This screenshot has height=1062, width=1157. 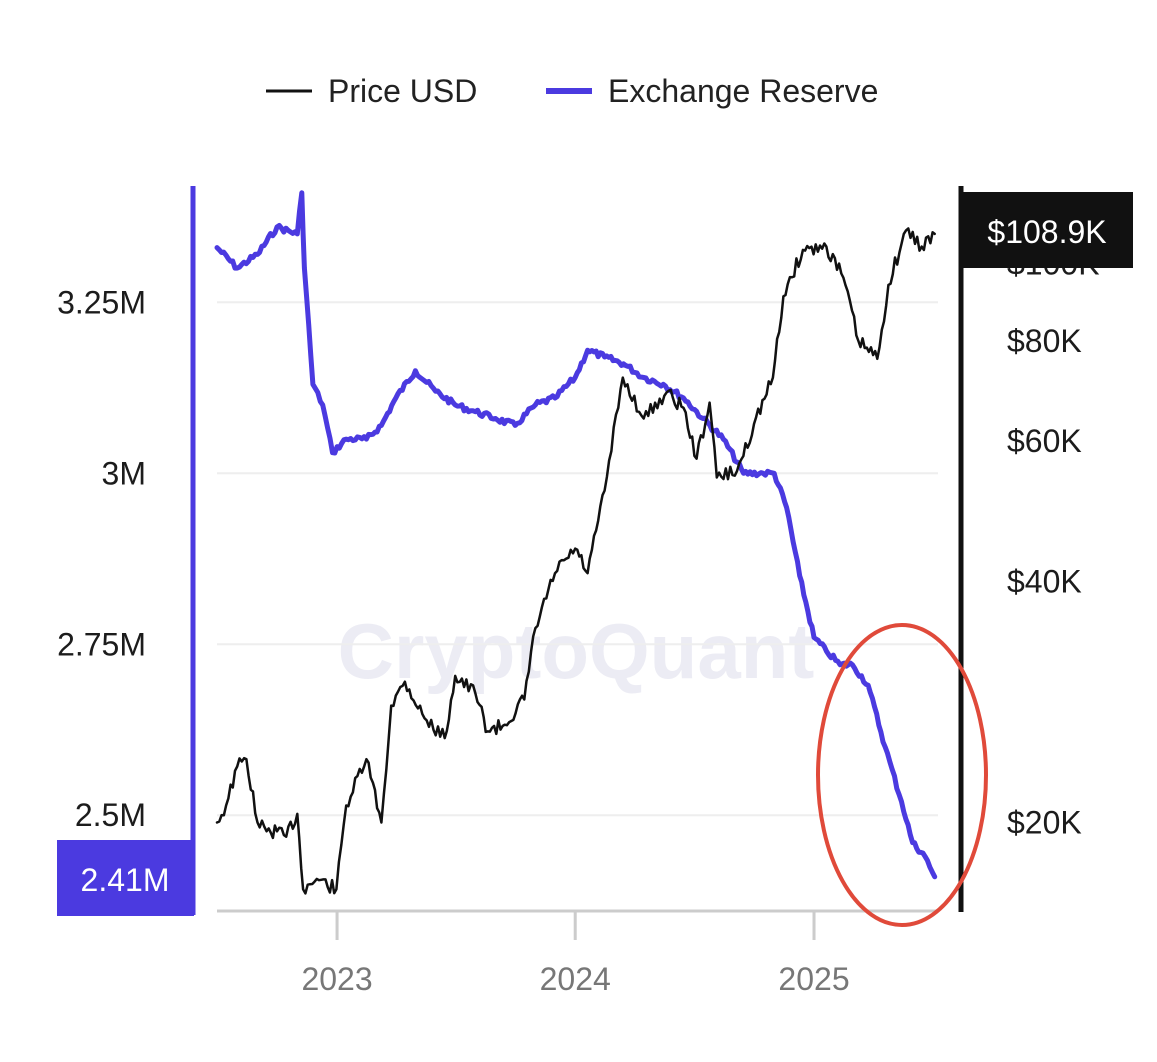 I want to click on x-tick-label: 2025, so click(x=813, y=979).